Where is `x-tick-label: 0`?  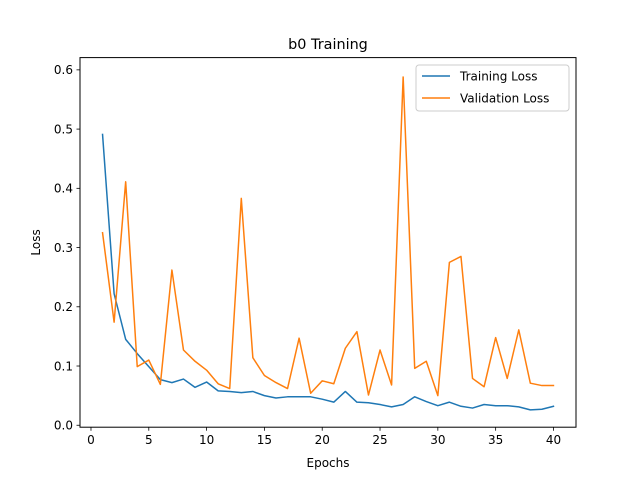 x-tick-label: 0 is located at coordinates (91, 440).